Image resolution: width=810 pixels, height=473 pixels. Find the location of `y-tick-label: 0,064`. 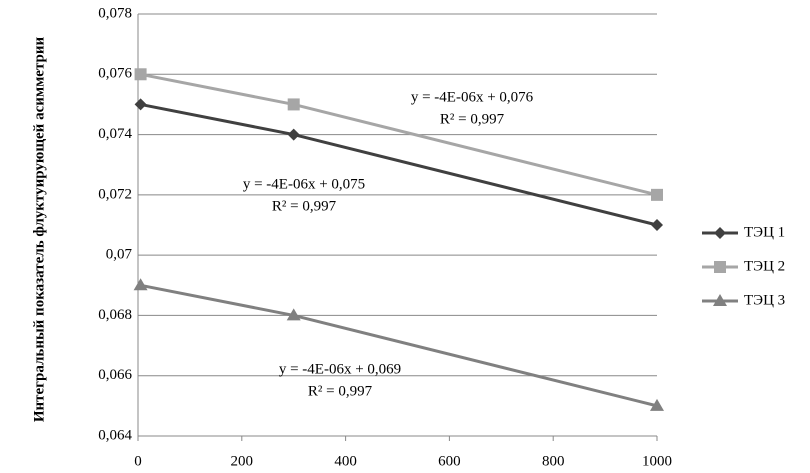

y-tick-label: 0,064 is located at coordinates (115, 435).